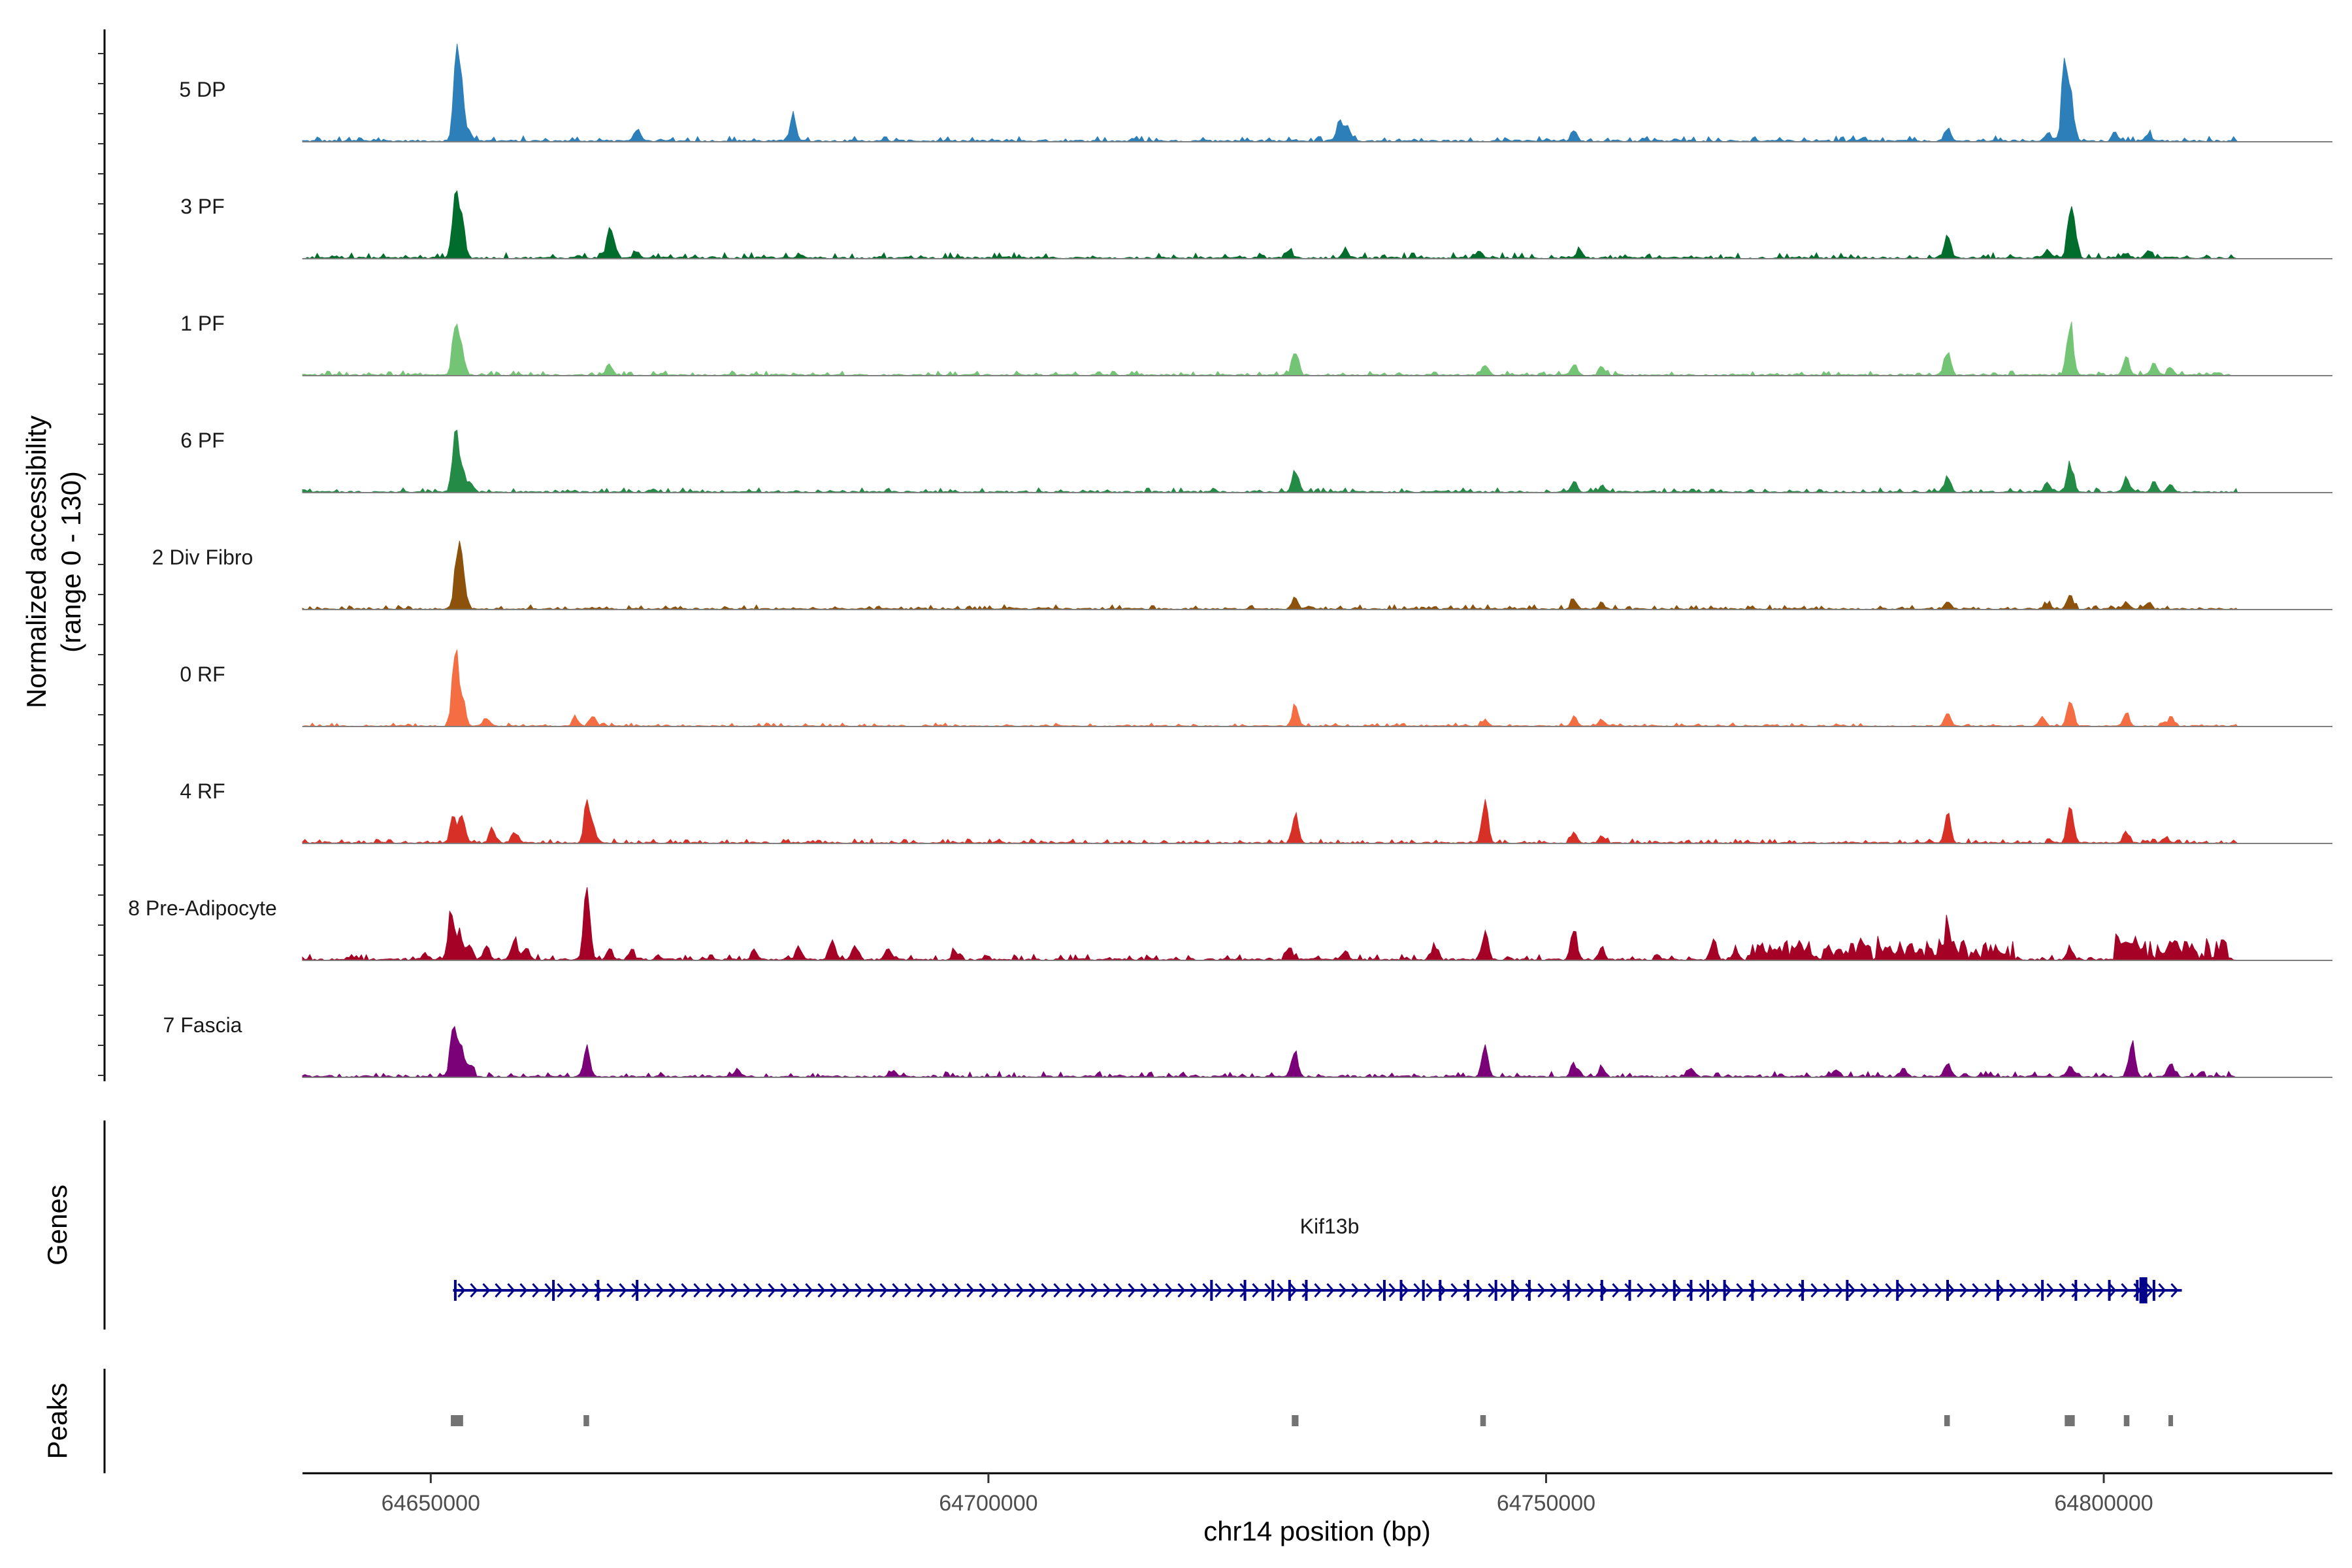  Describe the element at coordinates (102, 555) in the screenshot. I see `coverage-y-axis` at that location.